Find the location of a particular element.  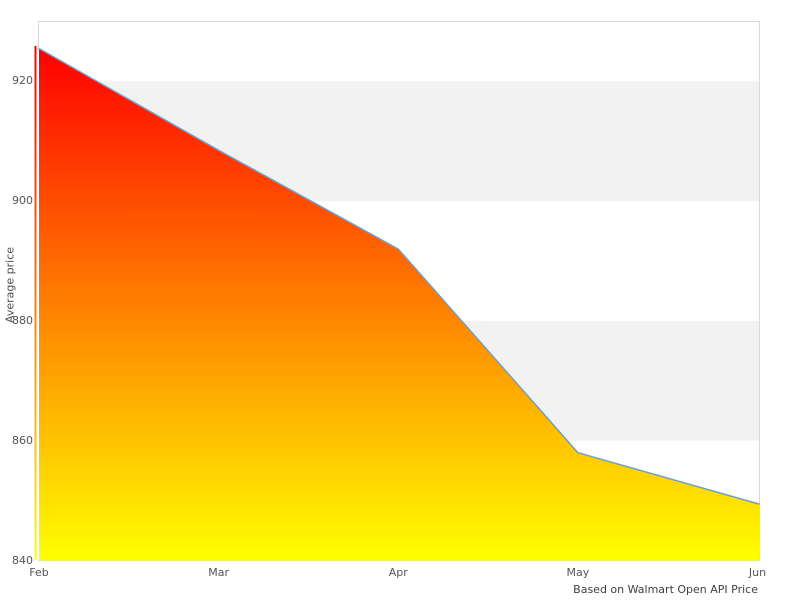

y-tick-label: 880 is located at coordinates (22, 320).